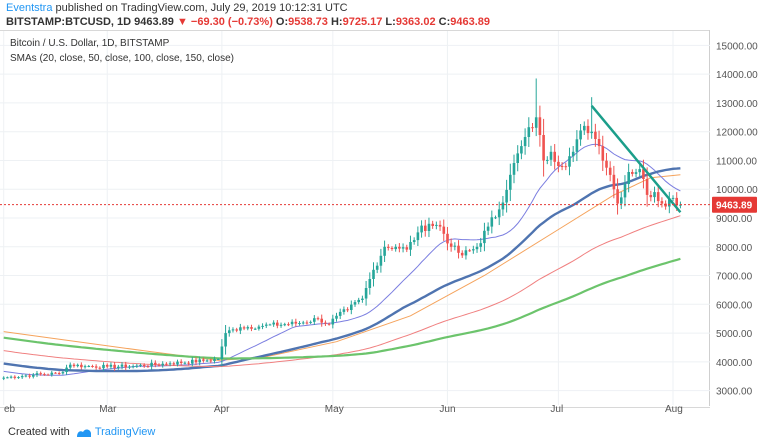 The width and height of the screenshot is (768, 447). What do you see at coordinates (736, 162) in the screenshot?
I see `y-tick-label: 11000.00` at bounding box center [736, 162].